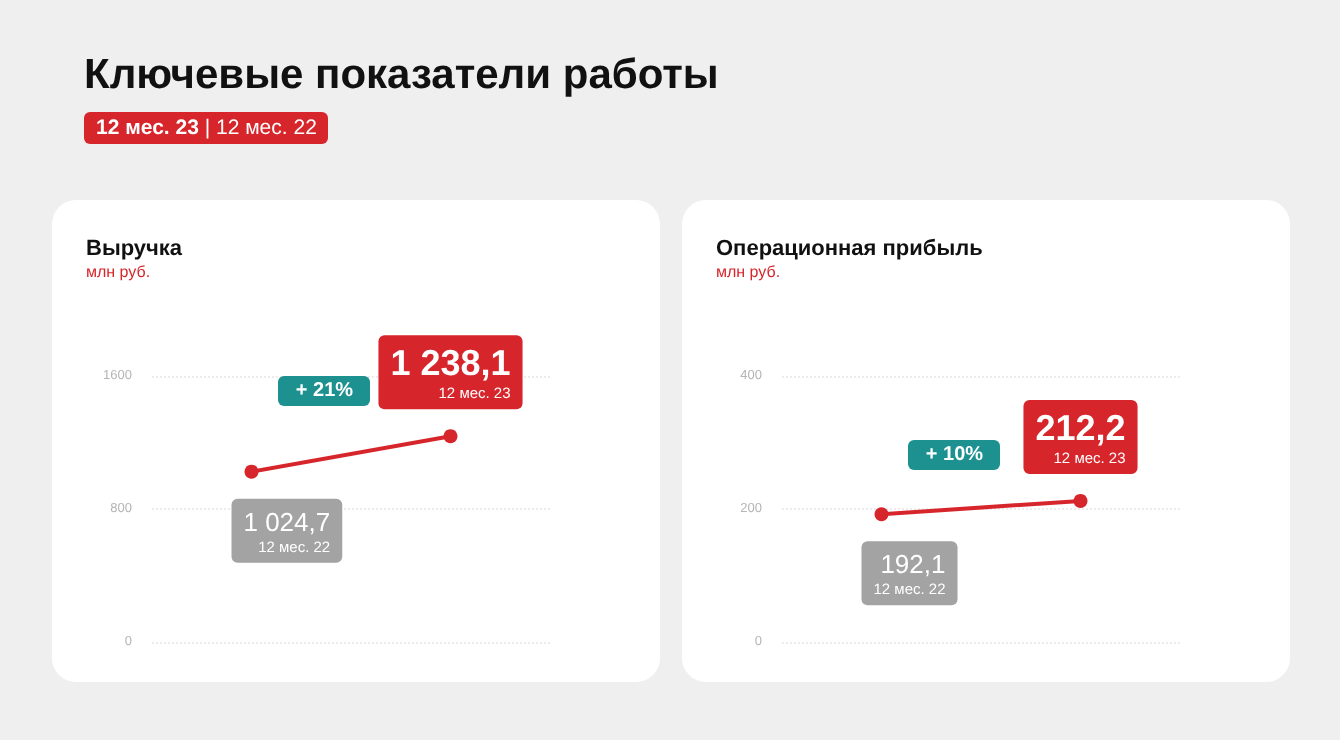 The image size is (1340, 740). What do you see at coordinates (1080, 427) in the screenshot?
I see `text: 212,2` at bounding box center [1080, 427].